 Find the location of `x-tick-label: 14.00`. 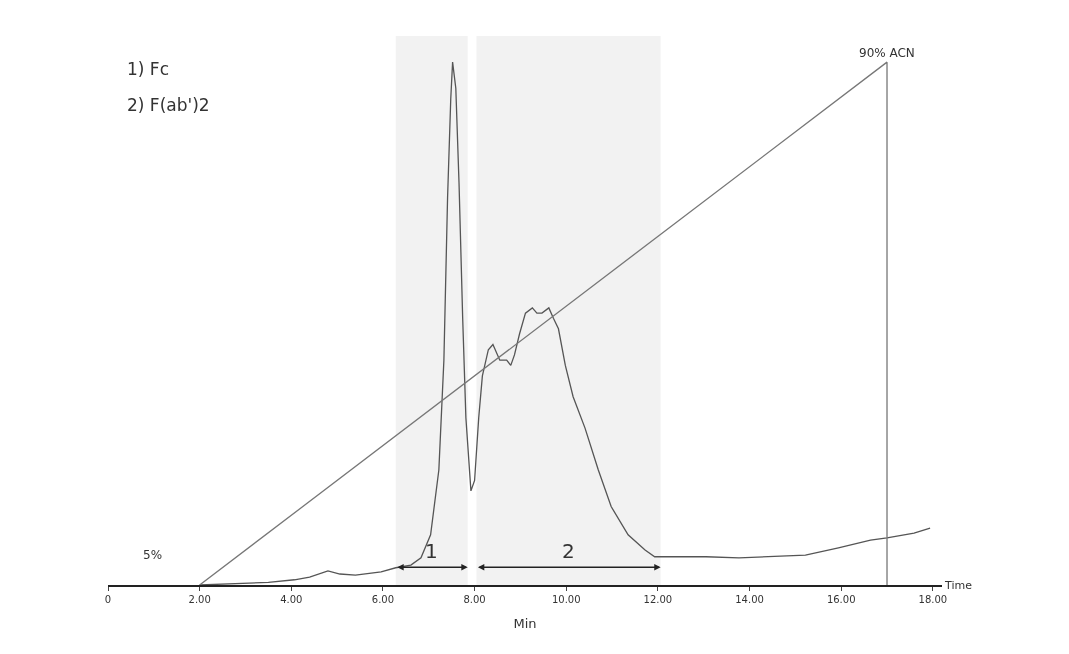

x-tick-label: 14.00 is located at coordinates (749, 599).